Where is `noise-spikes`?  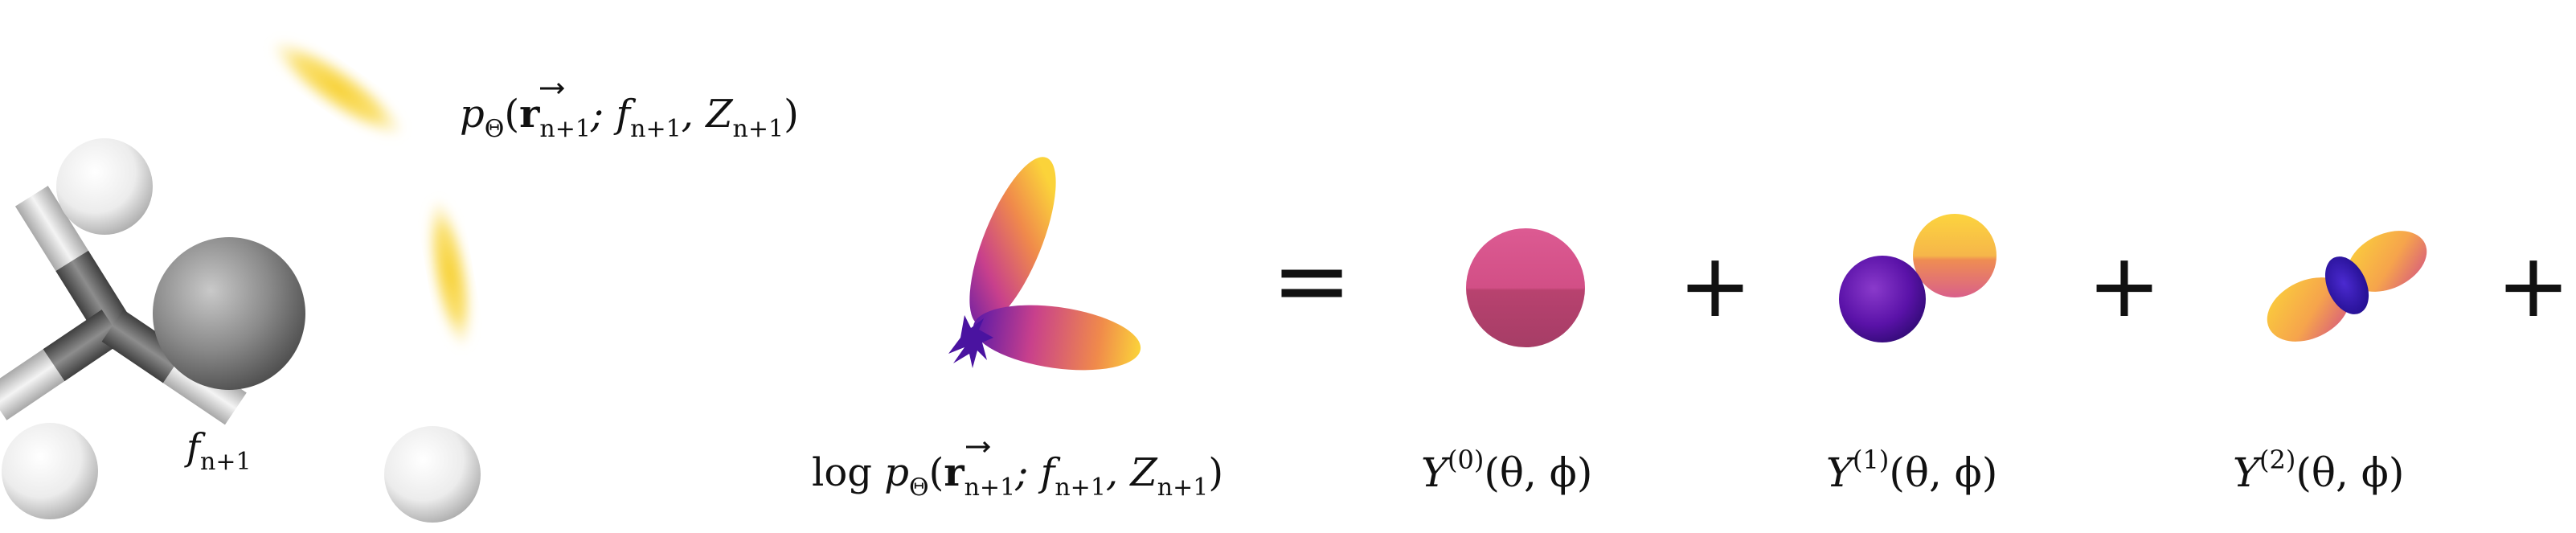
noise-spikes is located at coordinates (970, 341).